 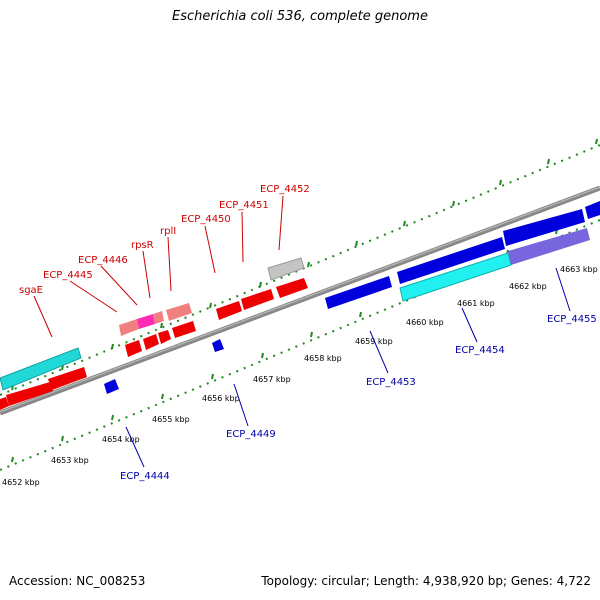 I want to click on gene-red-right, so click(x=292, y=288).